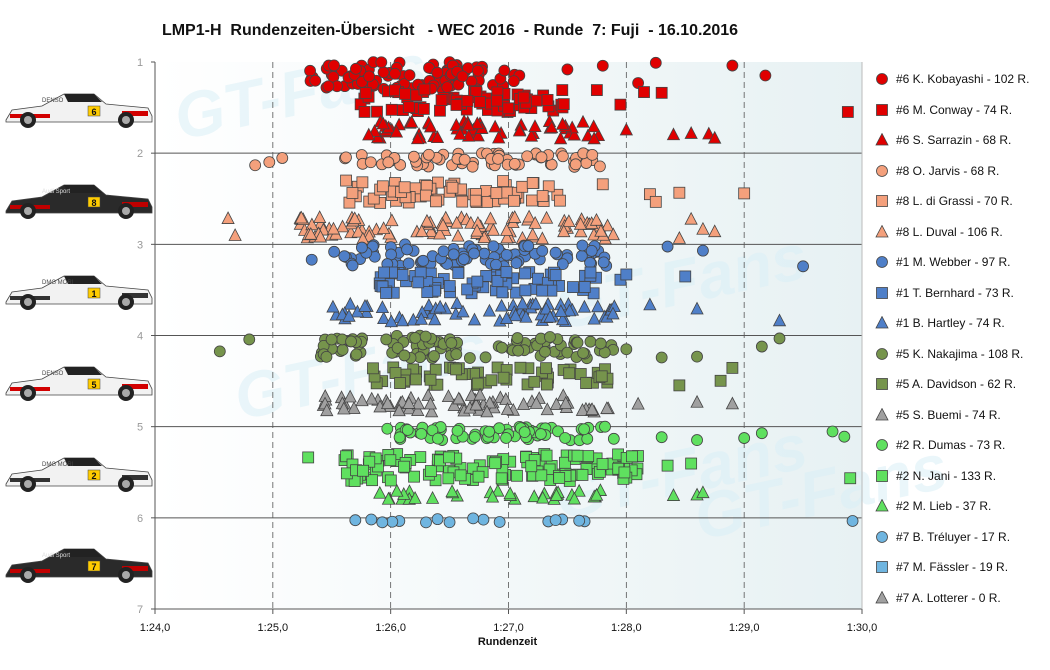  Describe the element at coordinates (140, 63) in the screenshot. I see `y-tick-label: 1` at that location.